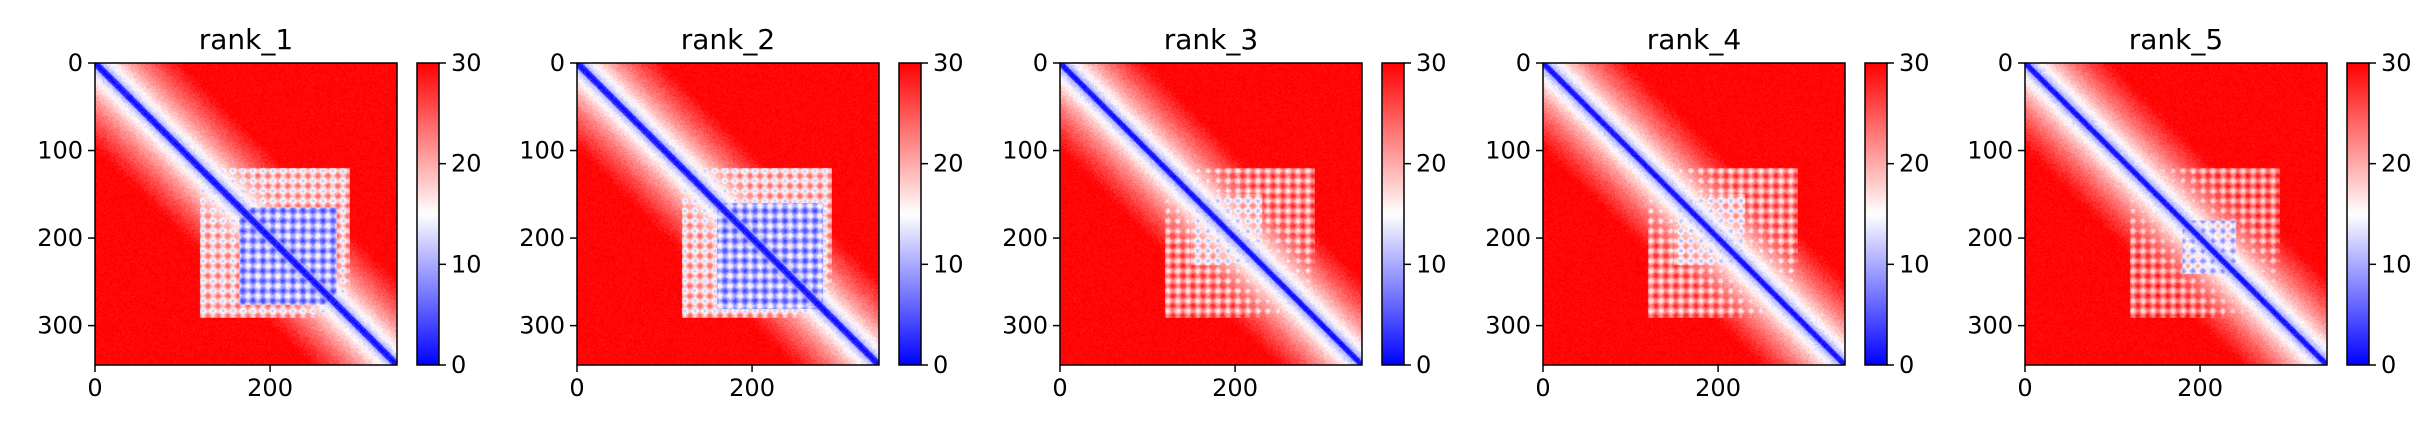 Image resolution: width=2428 pixels, height=432 pixels. I want to click on panel-title: rank_2, so click(728, 39).